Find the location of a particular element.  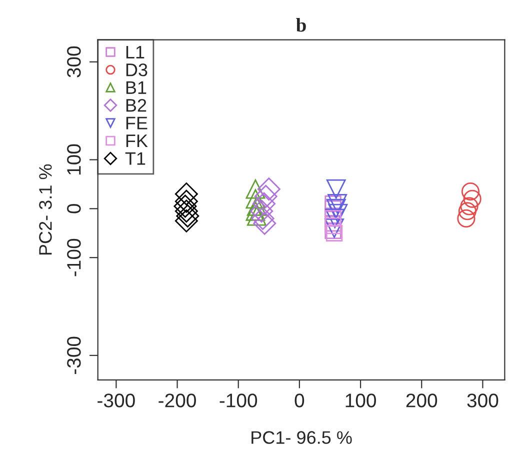

legend-label: T1 is located at coordinates (135, 158).